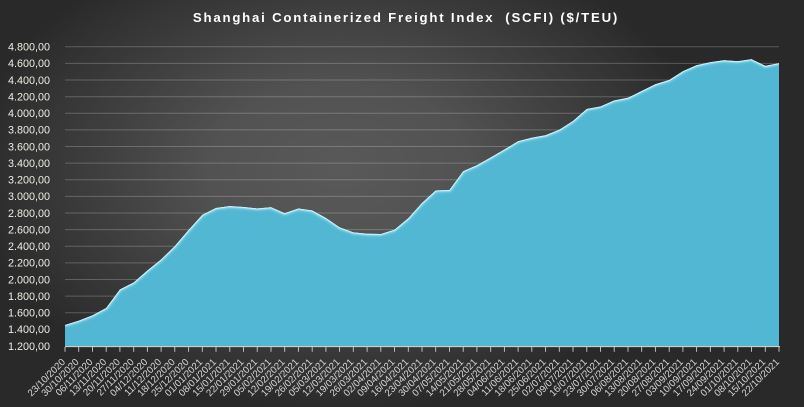 Image resolution: width=804 pixels, height=407 pixels. I want to click on svg-text: 3.600,00, so click(29, 147).